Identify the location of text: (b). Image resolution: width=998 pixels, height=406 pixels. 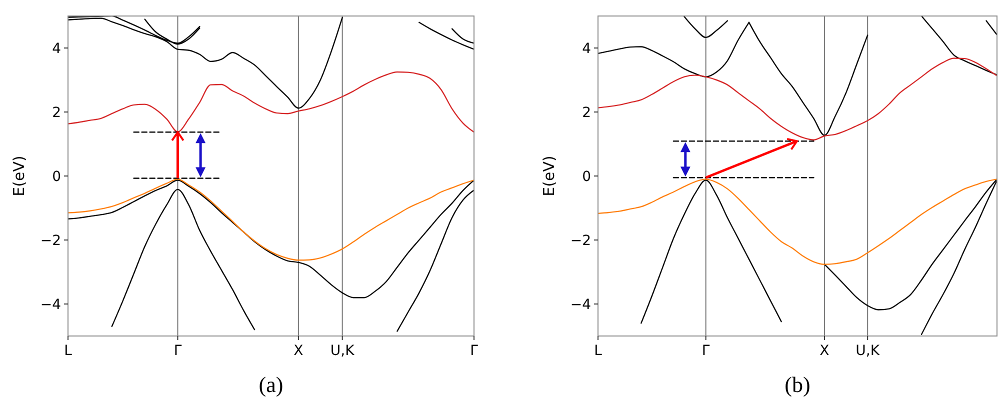
(797, 384).